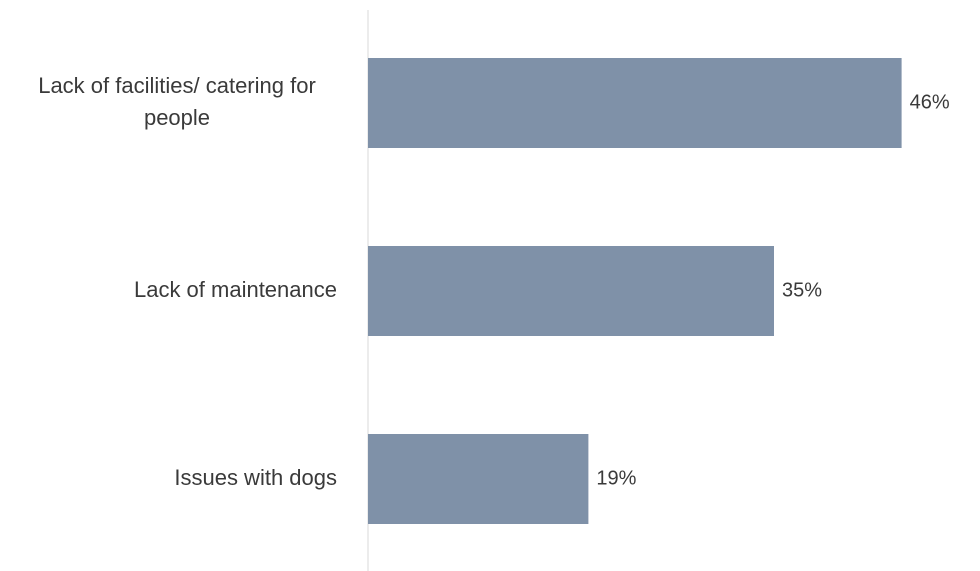 The width and height of the screenshot is (980, 571). Describe the element at coordinates (802, 290) in the screenshot. I see `bar-value-label: 35%` at that location.